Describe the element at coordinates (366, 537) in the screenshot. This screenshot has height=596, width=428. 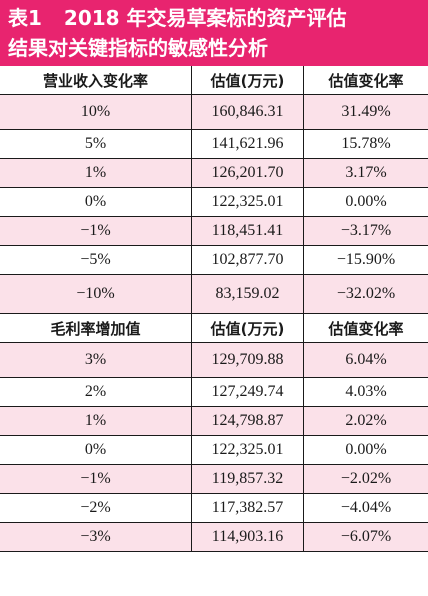
I see `table-cell: −6.07%` at that location.